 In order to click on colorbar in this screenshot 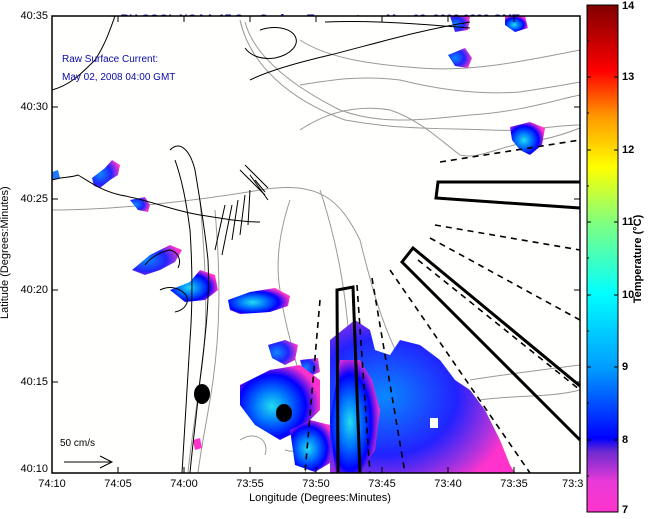, I will do `click(602, 258)`.